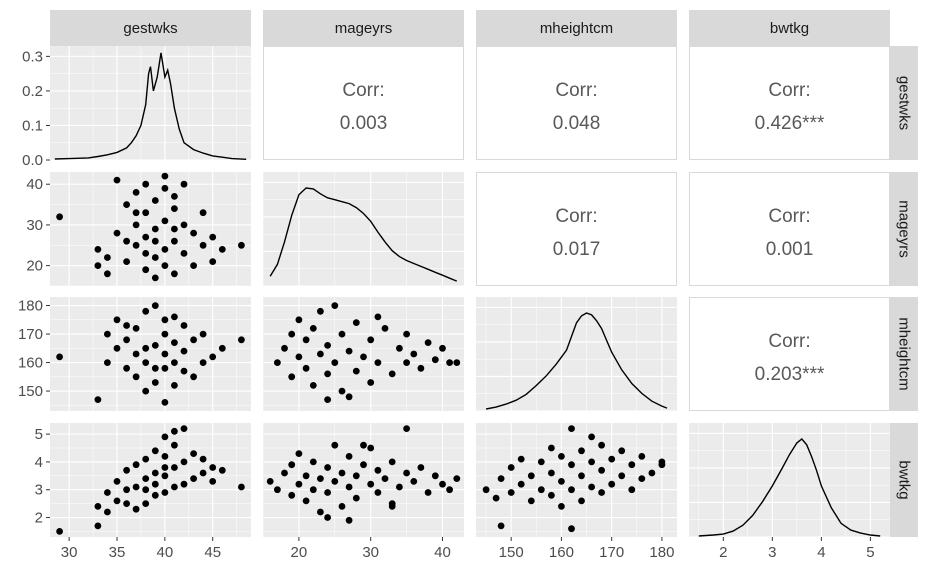 The image size is (937, 579). I want to click on corr-value: 0.426***, so click(790, 123).